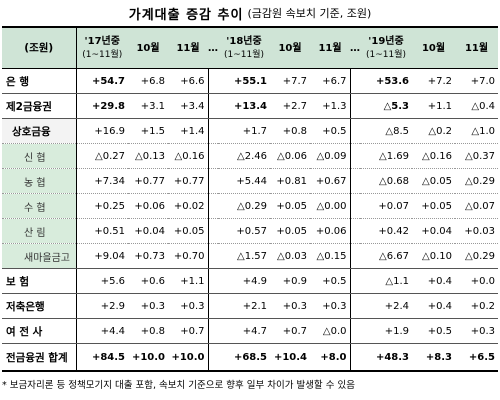 This screenshot has width=500, height=400. What do you see at coordinates (386, 106) in the screenshot?
I see `value-cell: △5.3` at bounding box center [386, 106].